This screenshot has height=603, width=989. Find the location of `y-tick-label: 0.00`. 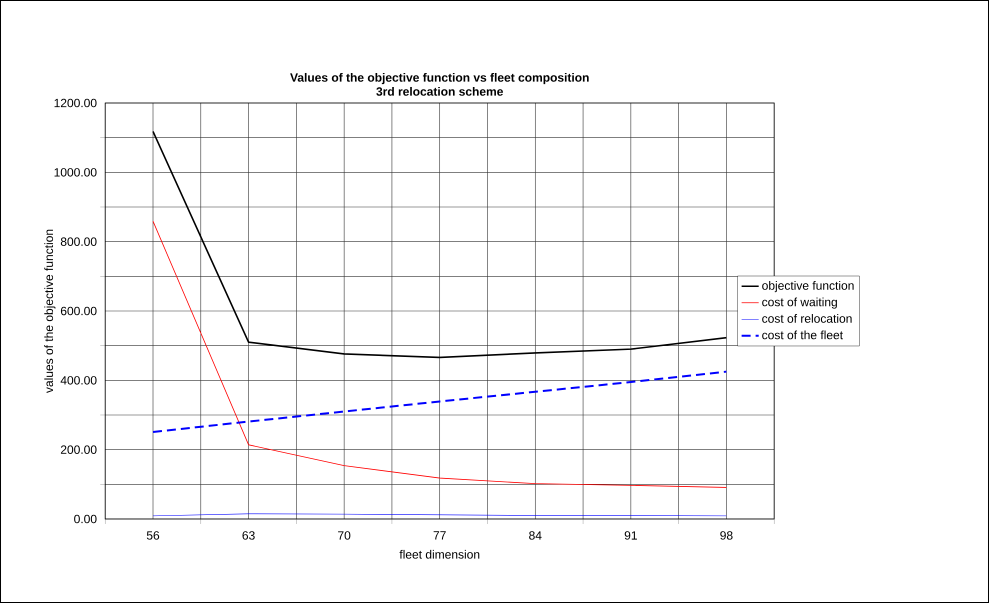

y-tick-label: 0.00 is located at coordinates (85, 519).